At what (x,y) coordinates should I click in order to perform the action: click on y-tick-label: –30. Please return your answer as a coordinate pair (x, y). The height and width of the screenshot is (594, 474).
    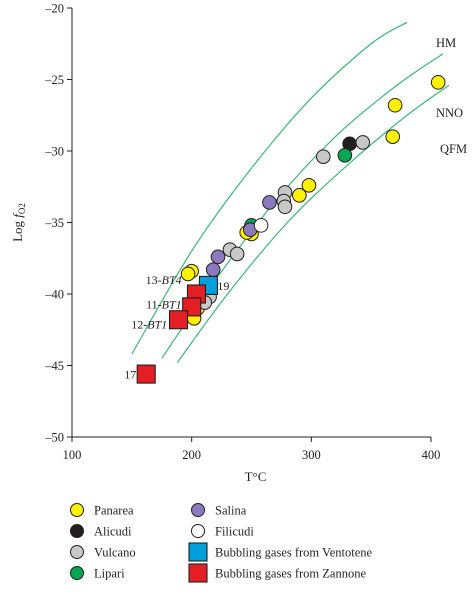
    Looking at the image, I should click on (54, 152).